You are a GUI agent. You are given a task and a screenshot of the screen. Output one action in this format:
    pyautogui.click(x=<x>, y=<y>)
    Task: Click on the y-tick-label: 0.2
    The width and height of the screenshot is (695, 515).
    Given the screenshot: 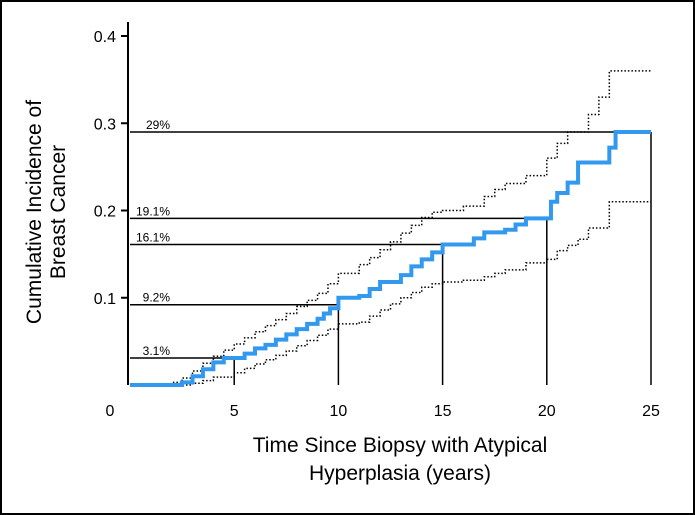 What is the action you would take?
    pyautogui.click(x=105, y=212)
    